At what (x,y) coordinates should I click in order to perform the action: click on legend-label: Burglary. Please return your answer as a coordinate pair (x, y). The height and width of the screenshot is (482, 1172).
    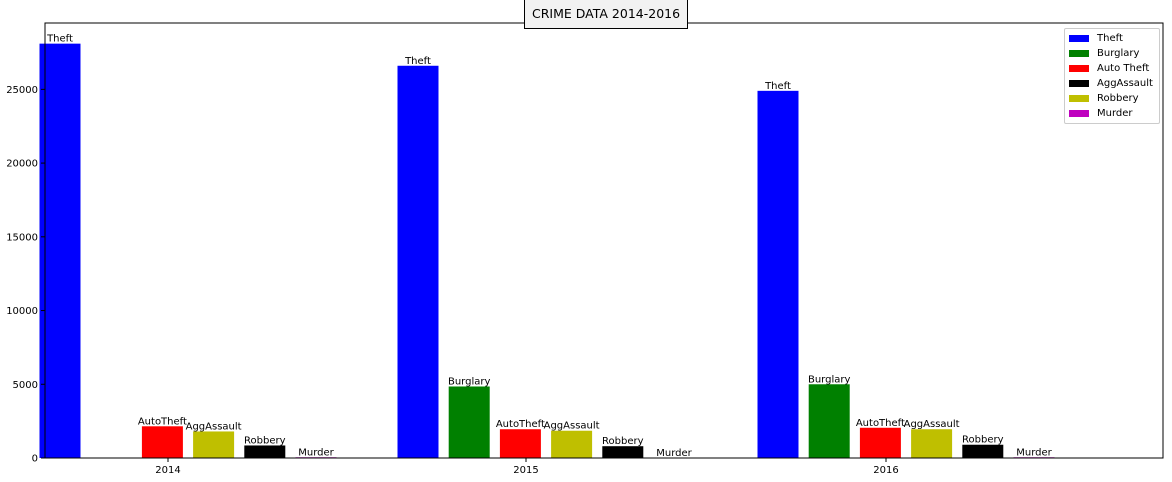
    Looking at the image, I should click on (1118, 53).